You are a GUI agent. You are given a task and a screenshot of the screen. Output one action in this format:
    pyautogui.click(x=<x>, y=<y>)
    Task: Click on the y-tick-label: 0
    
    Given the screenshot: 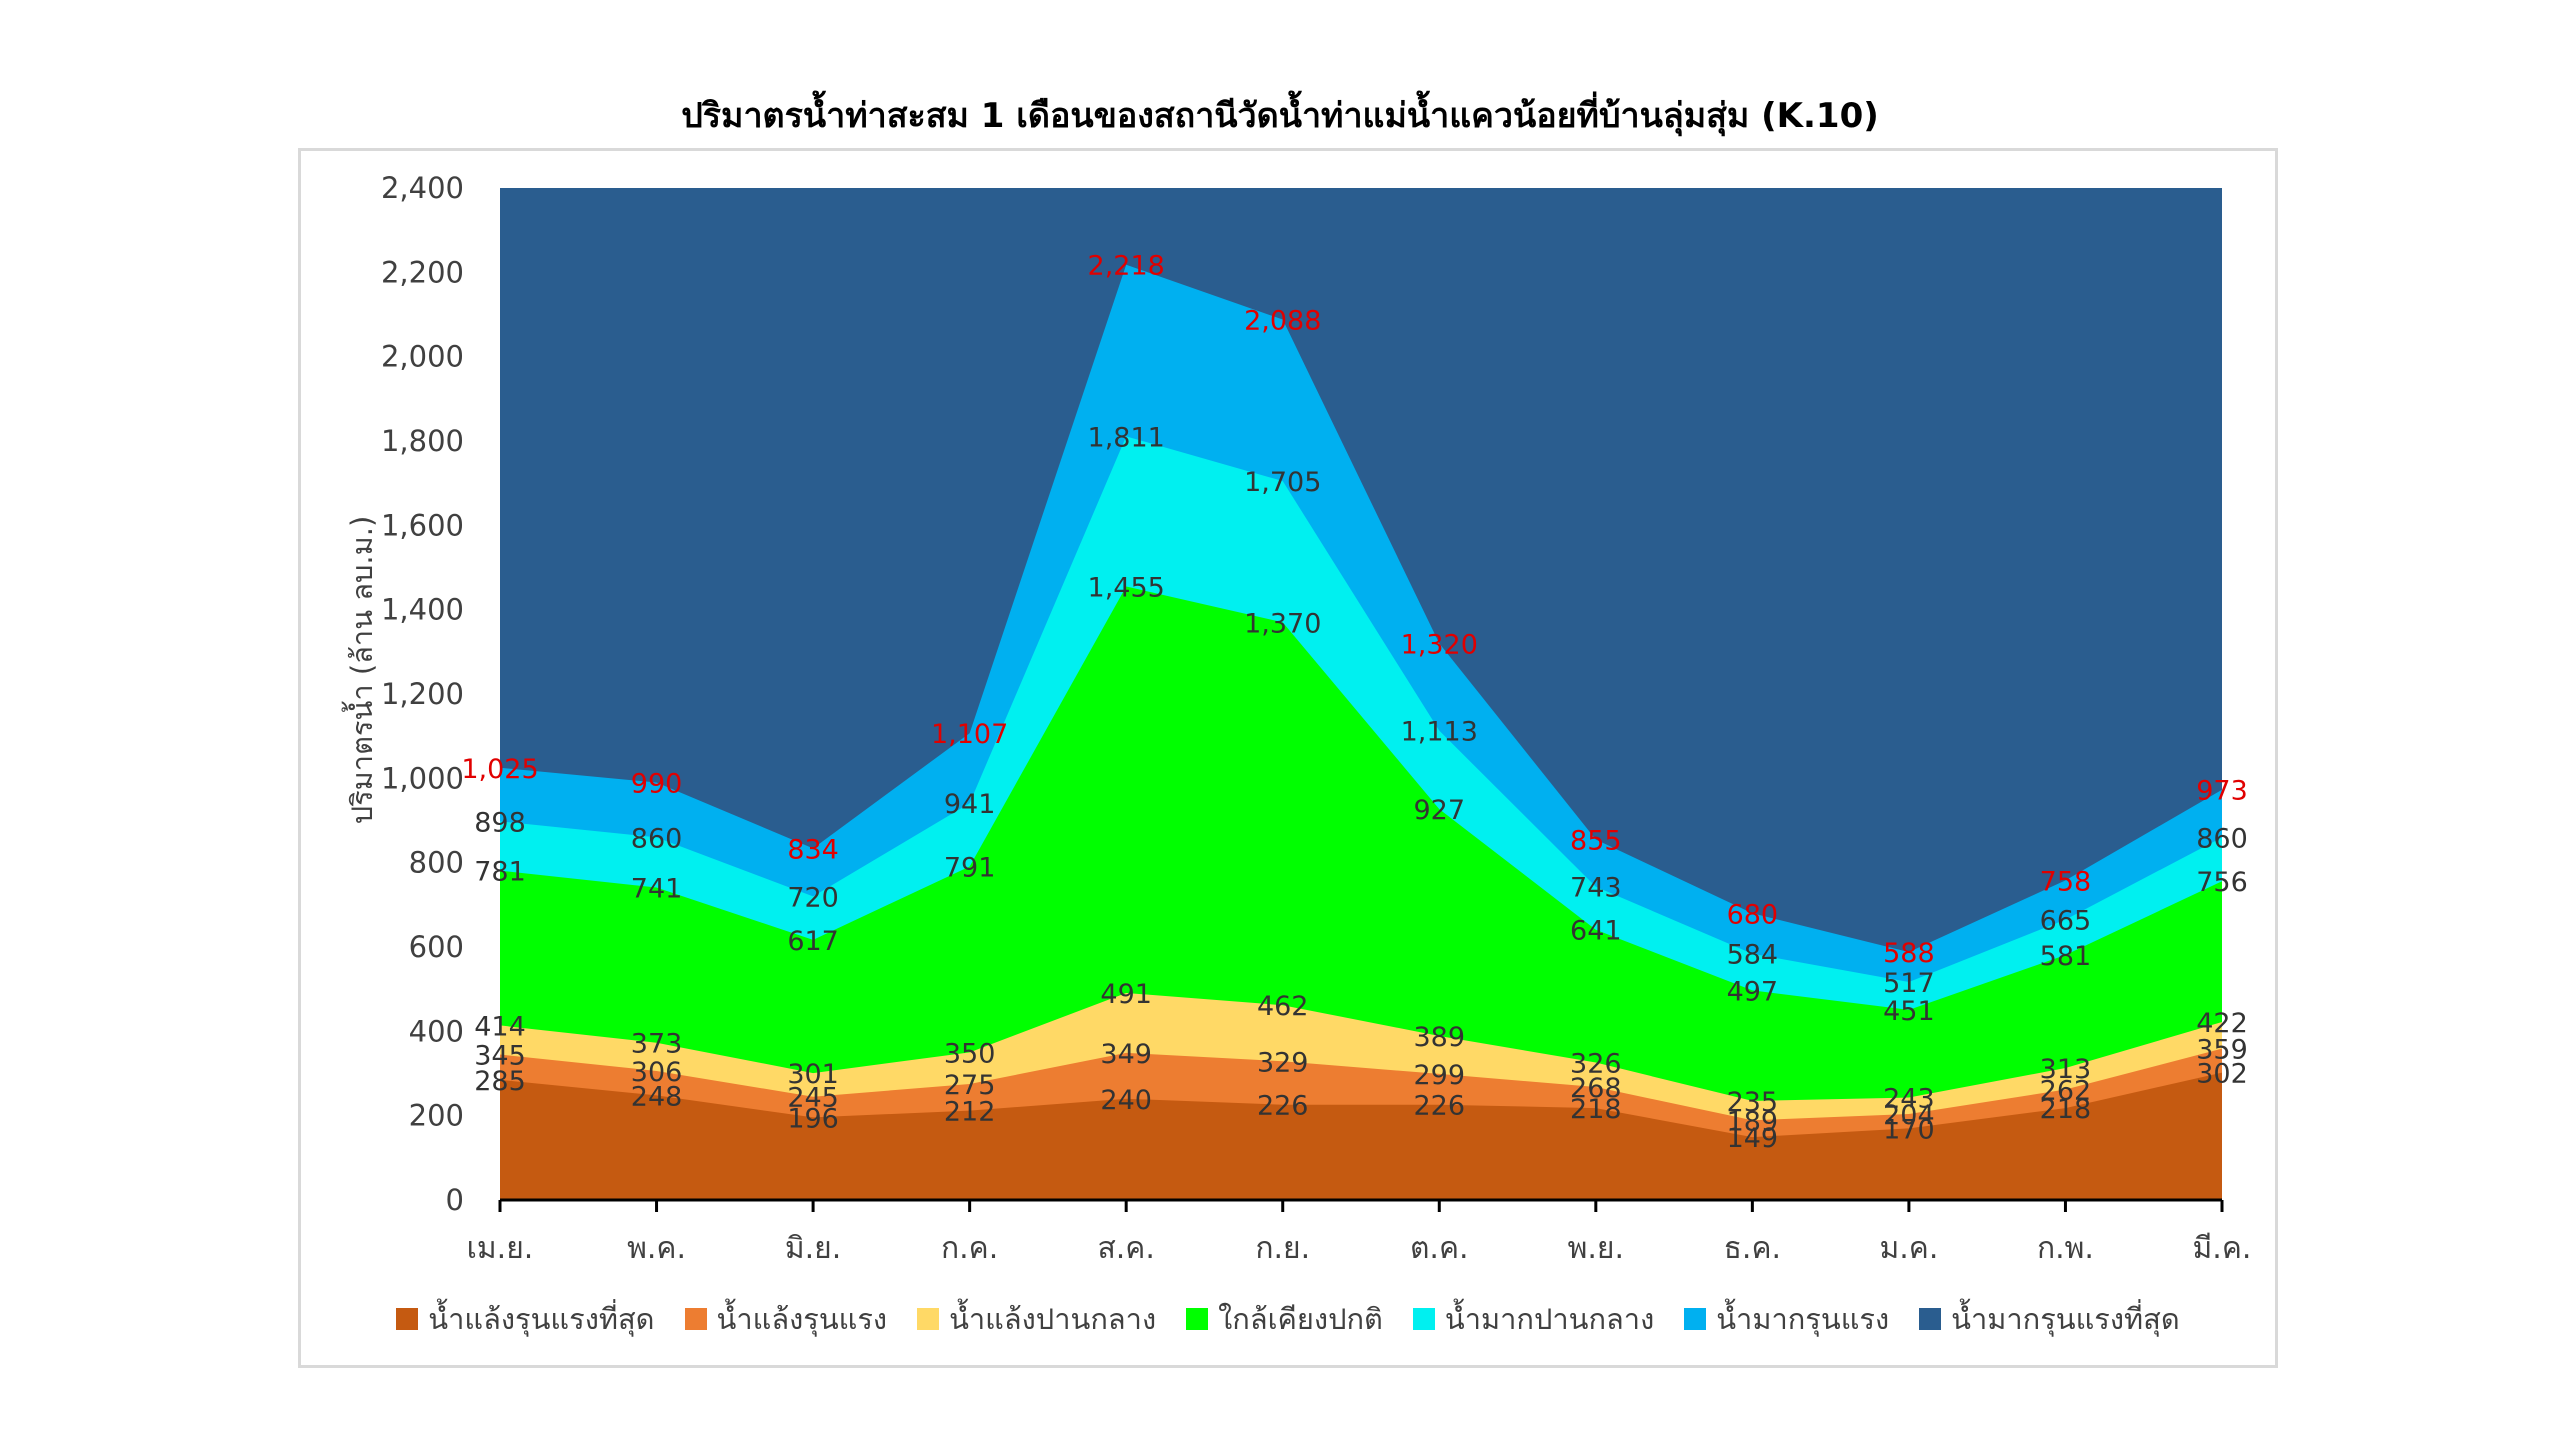 What is the action you would take?
    pyautogui.click(x=455, y=1200)
    